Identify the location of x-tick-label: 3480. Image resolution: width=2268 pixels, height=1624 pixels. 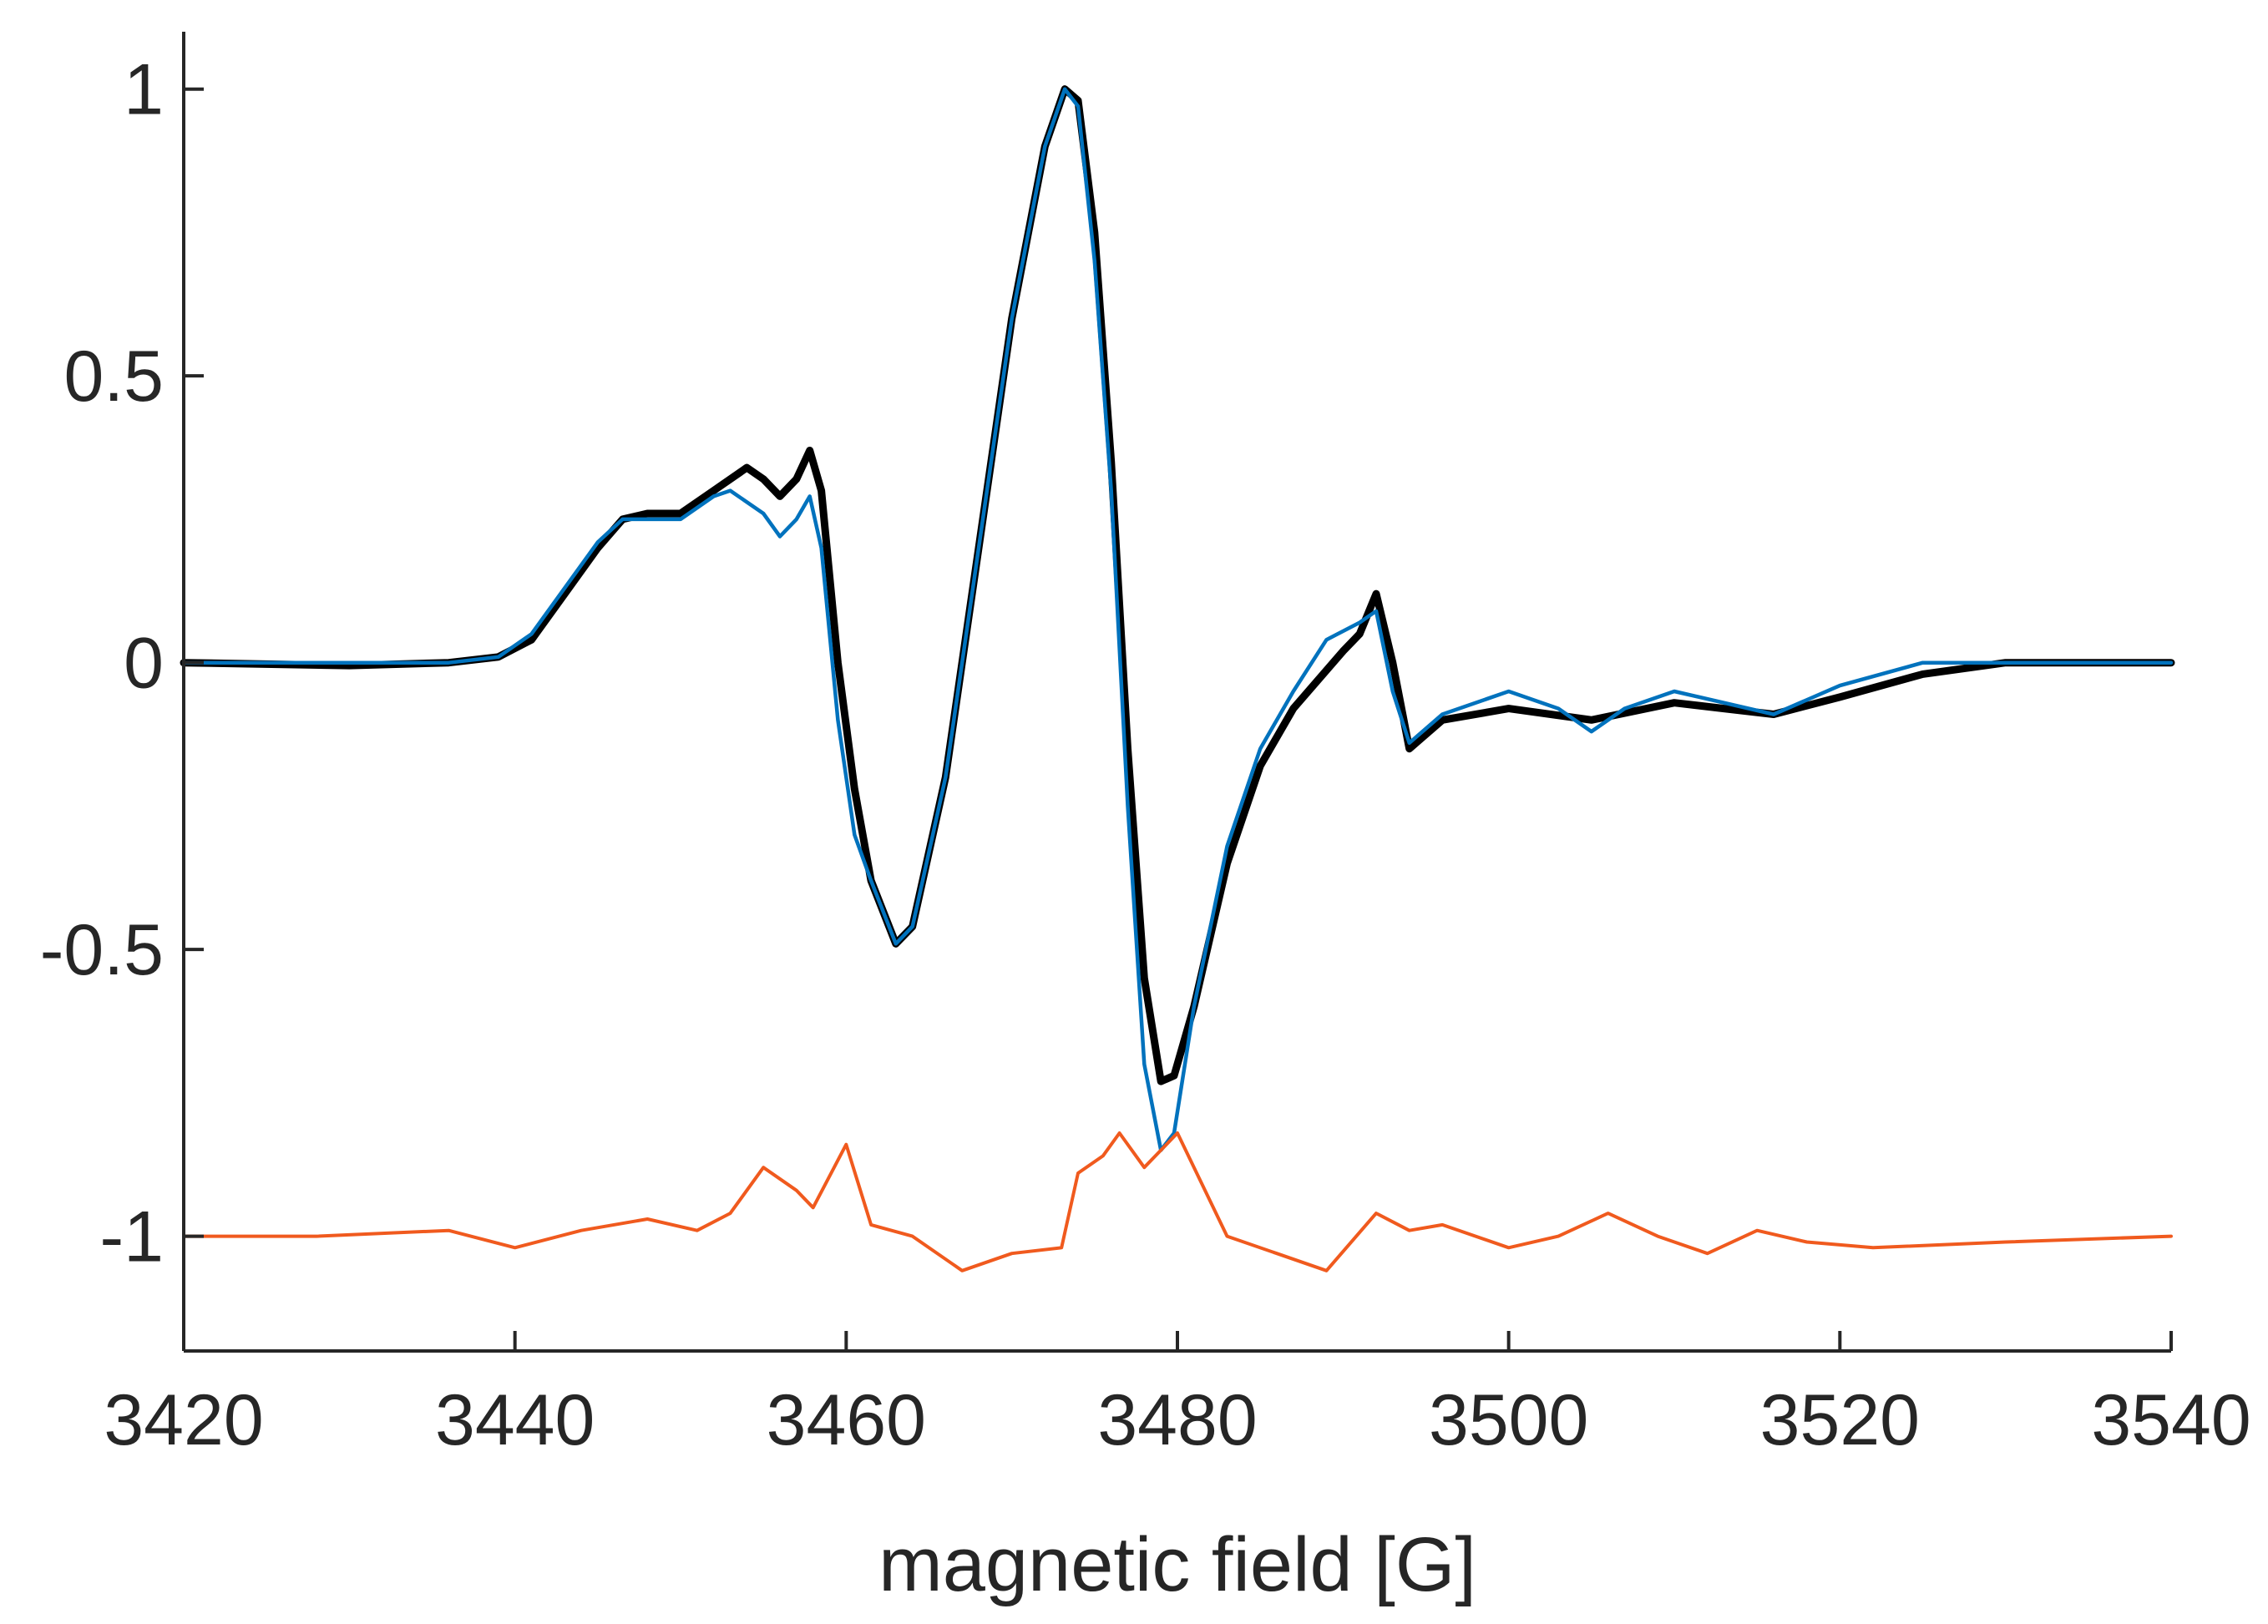
(1177, 1420).